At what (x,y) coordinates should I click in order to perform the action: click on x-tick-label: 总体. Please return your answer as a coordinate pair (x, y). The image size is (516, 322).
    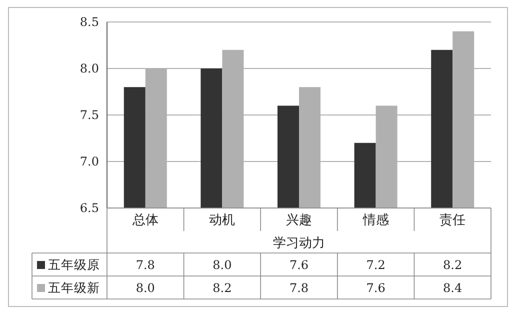
    Looking at the image, I should click on (144, 220).